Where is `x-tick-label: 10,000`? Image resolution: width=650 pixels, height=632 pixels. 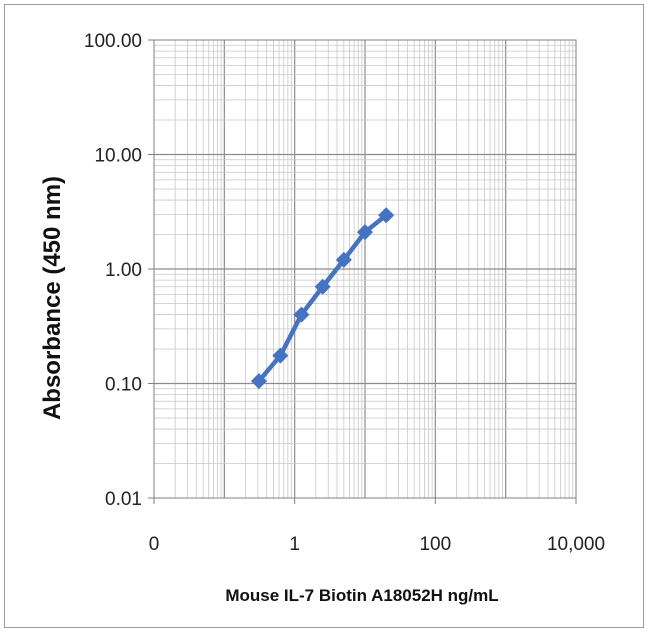
x-tick-label: 10,000 is located at coordinates (576, 544).